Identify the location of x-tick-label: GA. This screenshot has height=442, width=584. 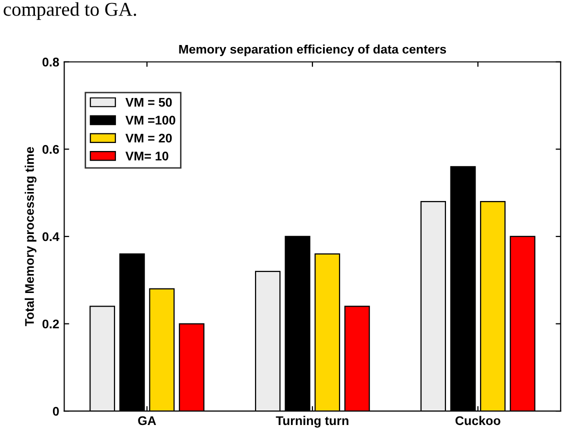
(147, 421).